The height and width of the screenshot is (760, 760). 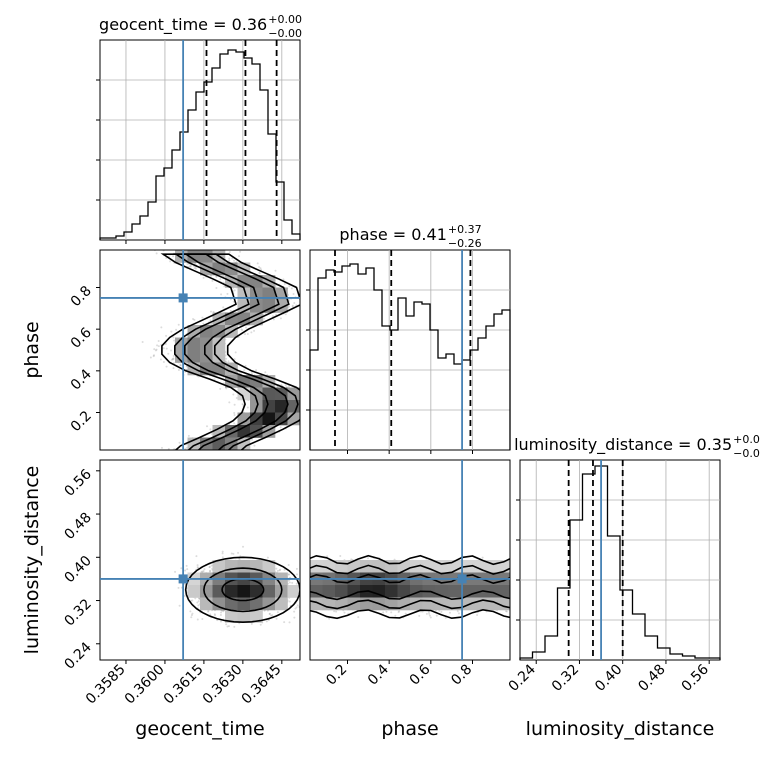 What do you see at coordinates (242, 590) in the screenshot?
I see `contour-line` at bounding box center [242, 590].